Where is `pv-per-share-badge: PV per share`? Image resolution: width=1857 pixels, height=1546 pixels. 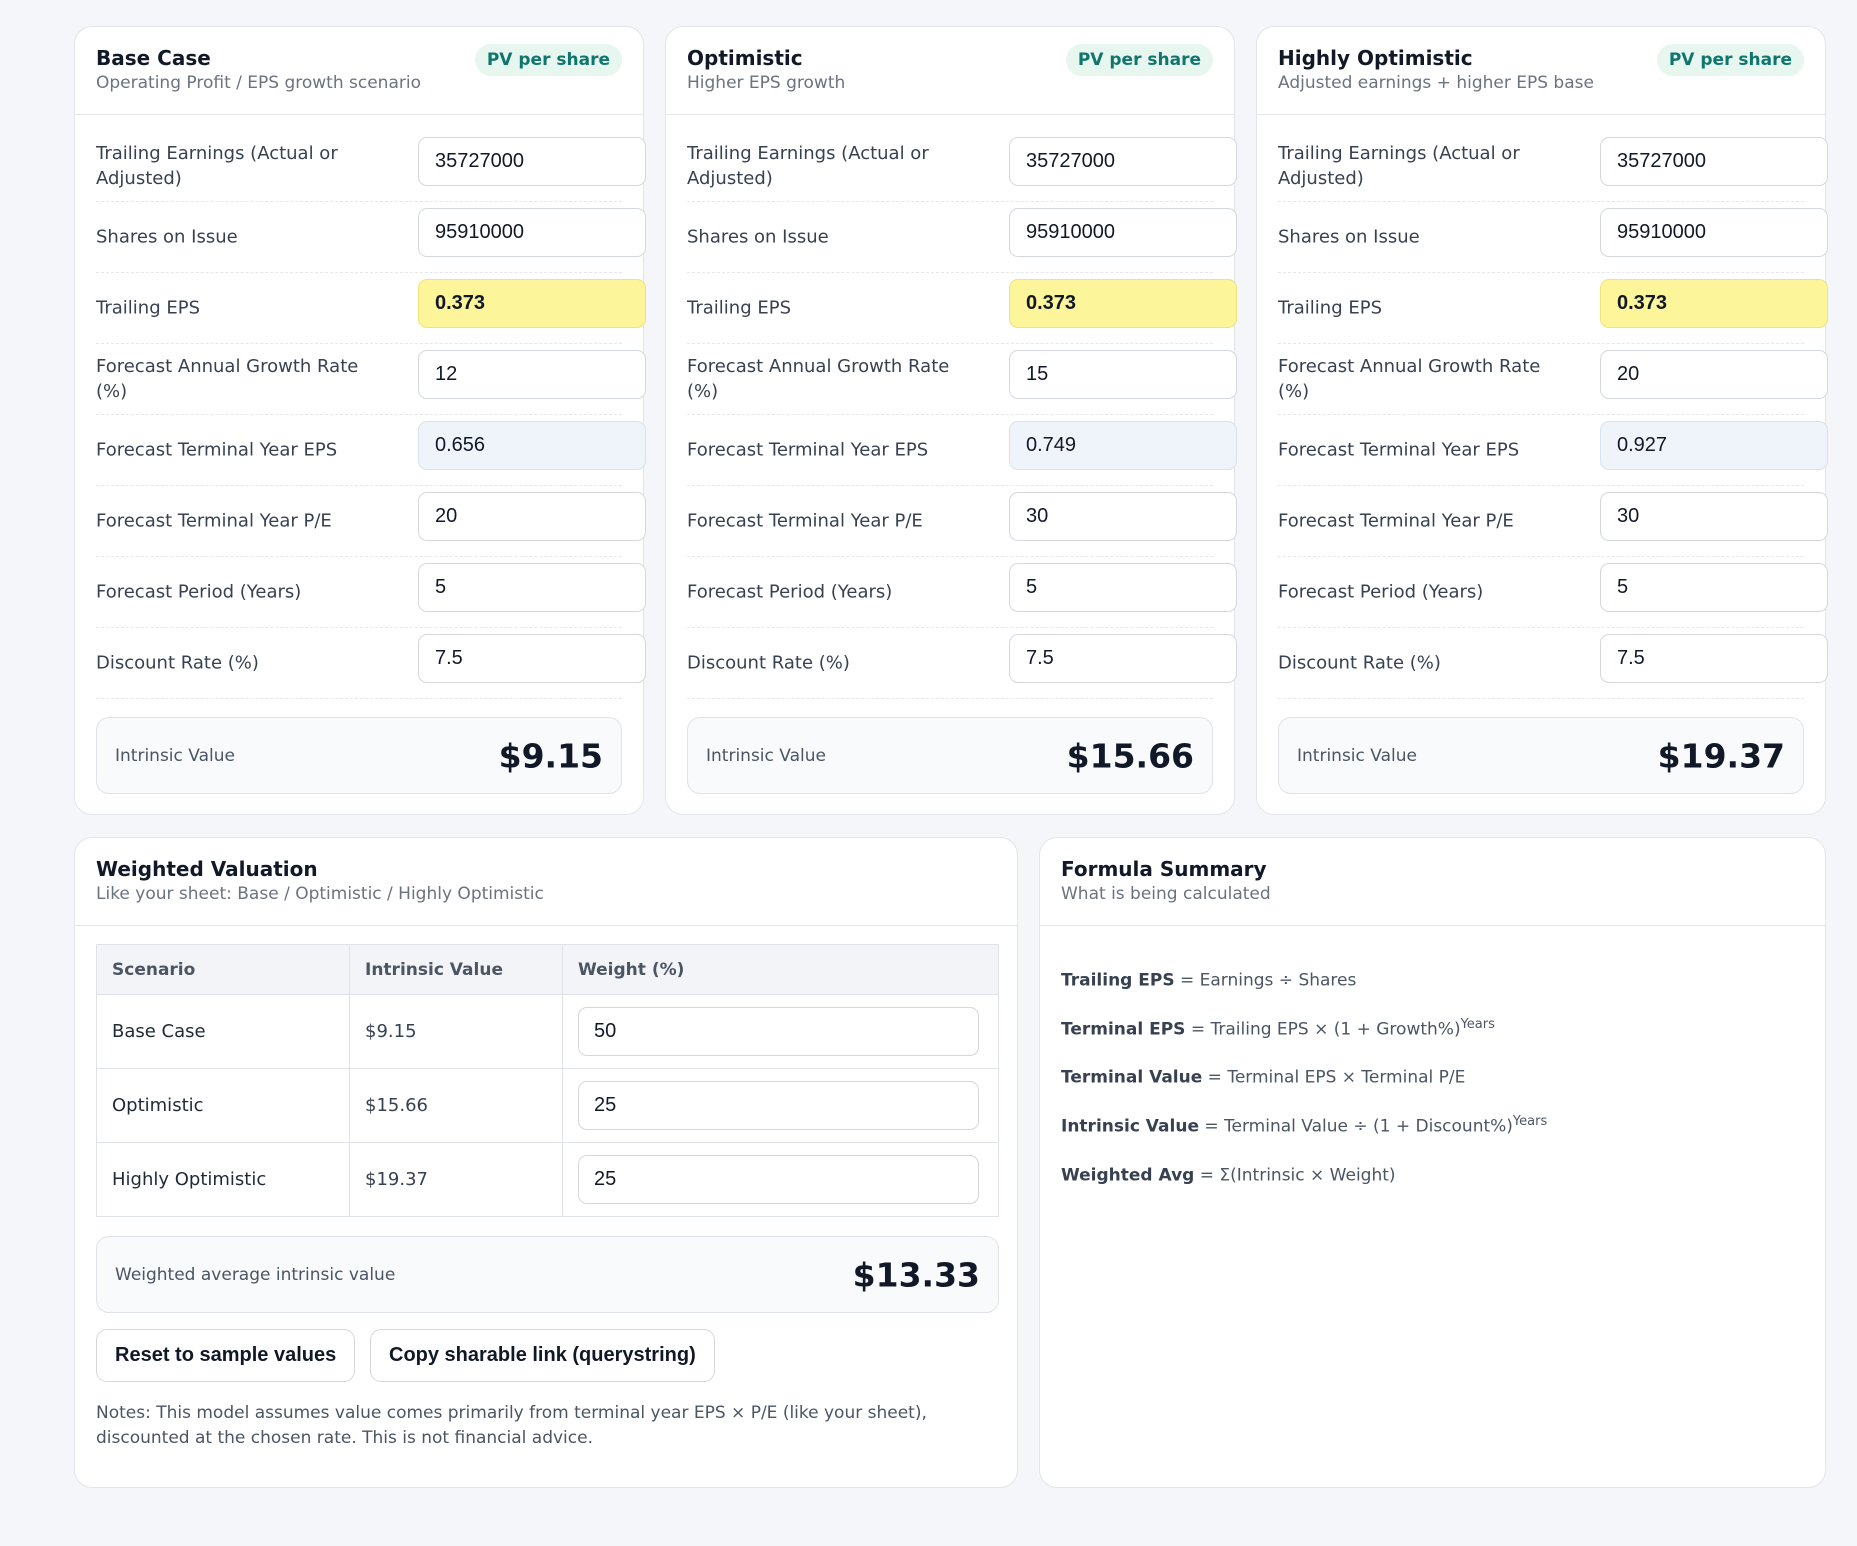
pv-per-share-badge: PV per share is located at coordinates (1730, 60).